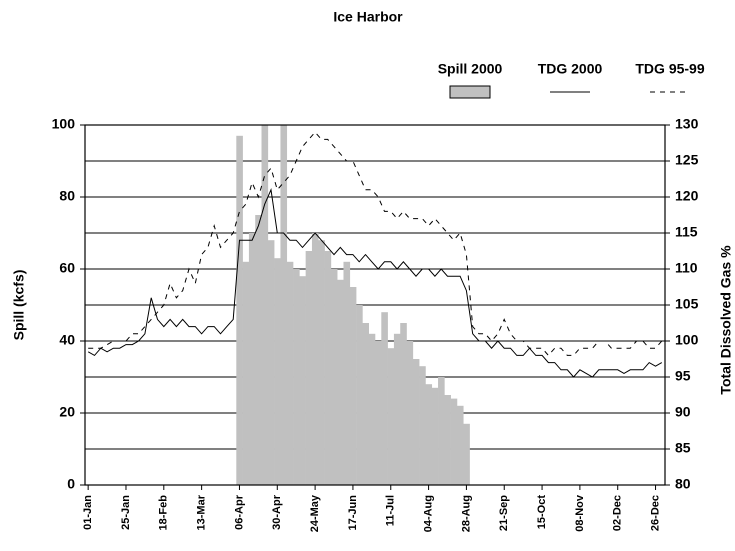  Describe the element at coordinates (687, 340) in the screenshot. I see `y2-tick-label: 100` at that location.